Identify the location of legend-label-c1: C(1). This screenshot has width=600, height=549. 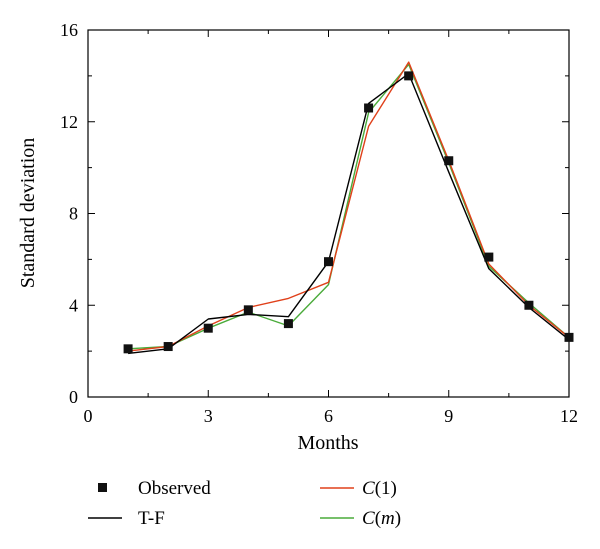
(379, 488).